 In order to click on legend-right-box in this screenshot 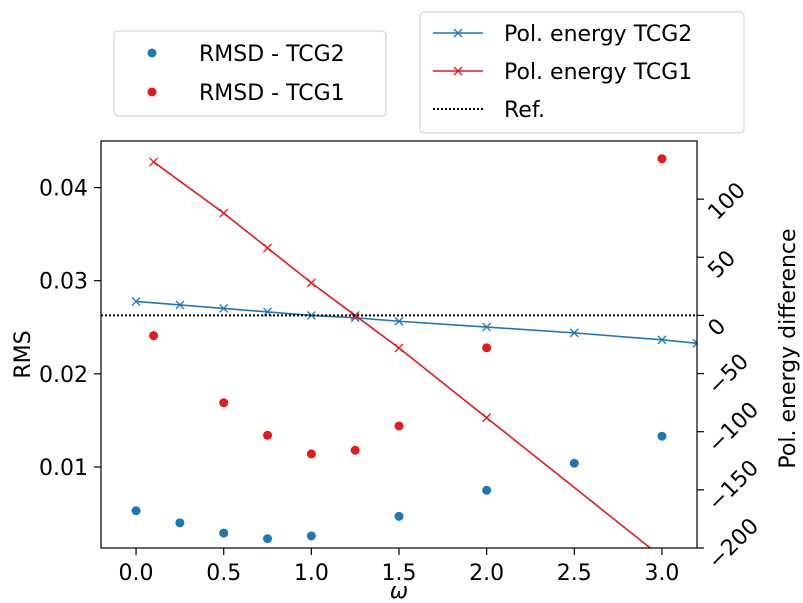, I will do `click(582, 72)`.